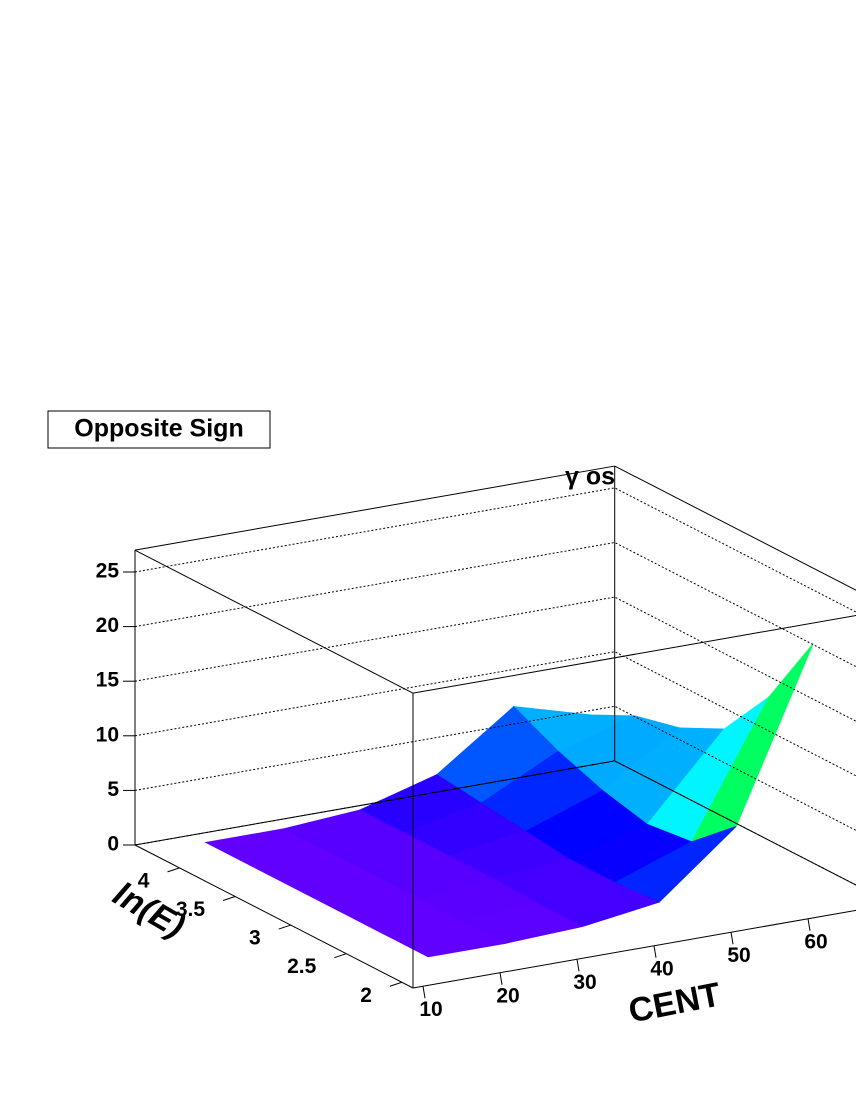 This screenshot has width=856, height=1107. What do you see at coordinates (108, 571) in the screenshot?
I see `z-tick-label: 25` at bounding box center [108, 571].